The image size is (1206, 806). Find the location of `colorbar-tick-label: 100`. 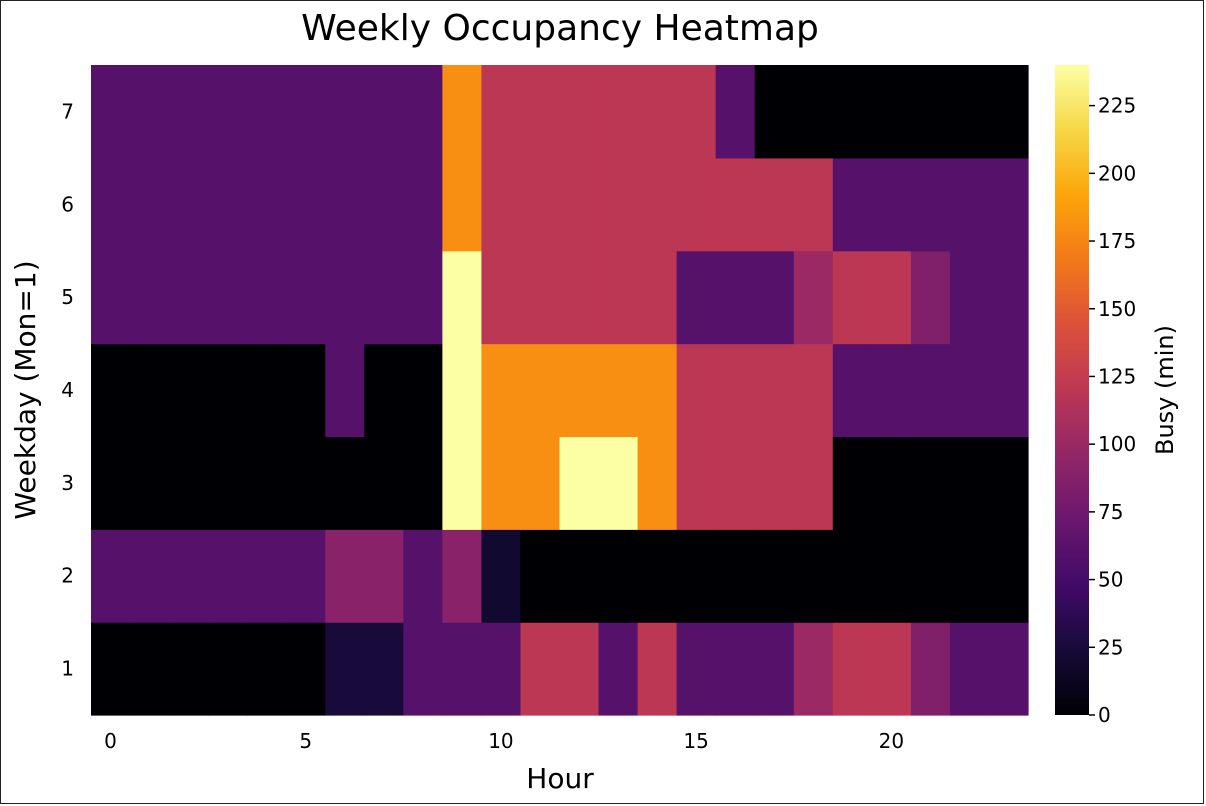

colorbar-tick-label: 100 is located at coordinates (1117, 444).